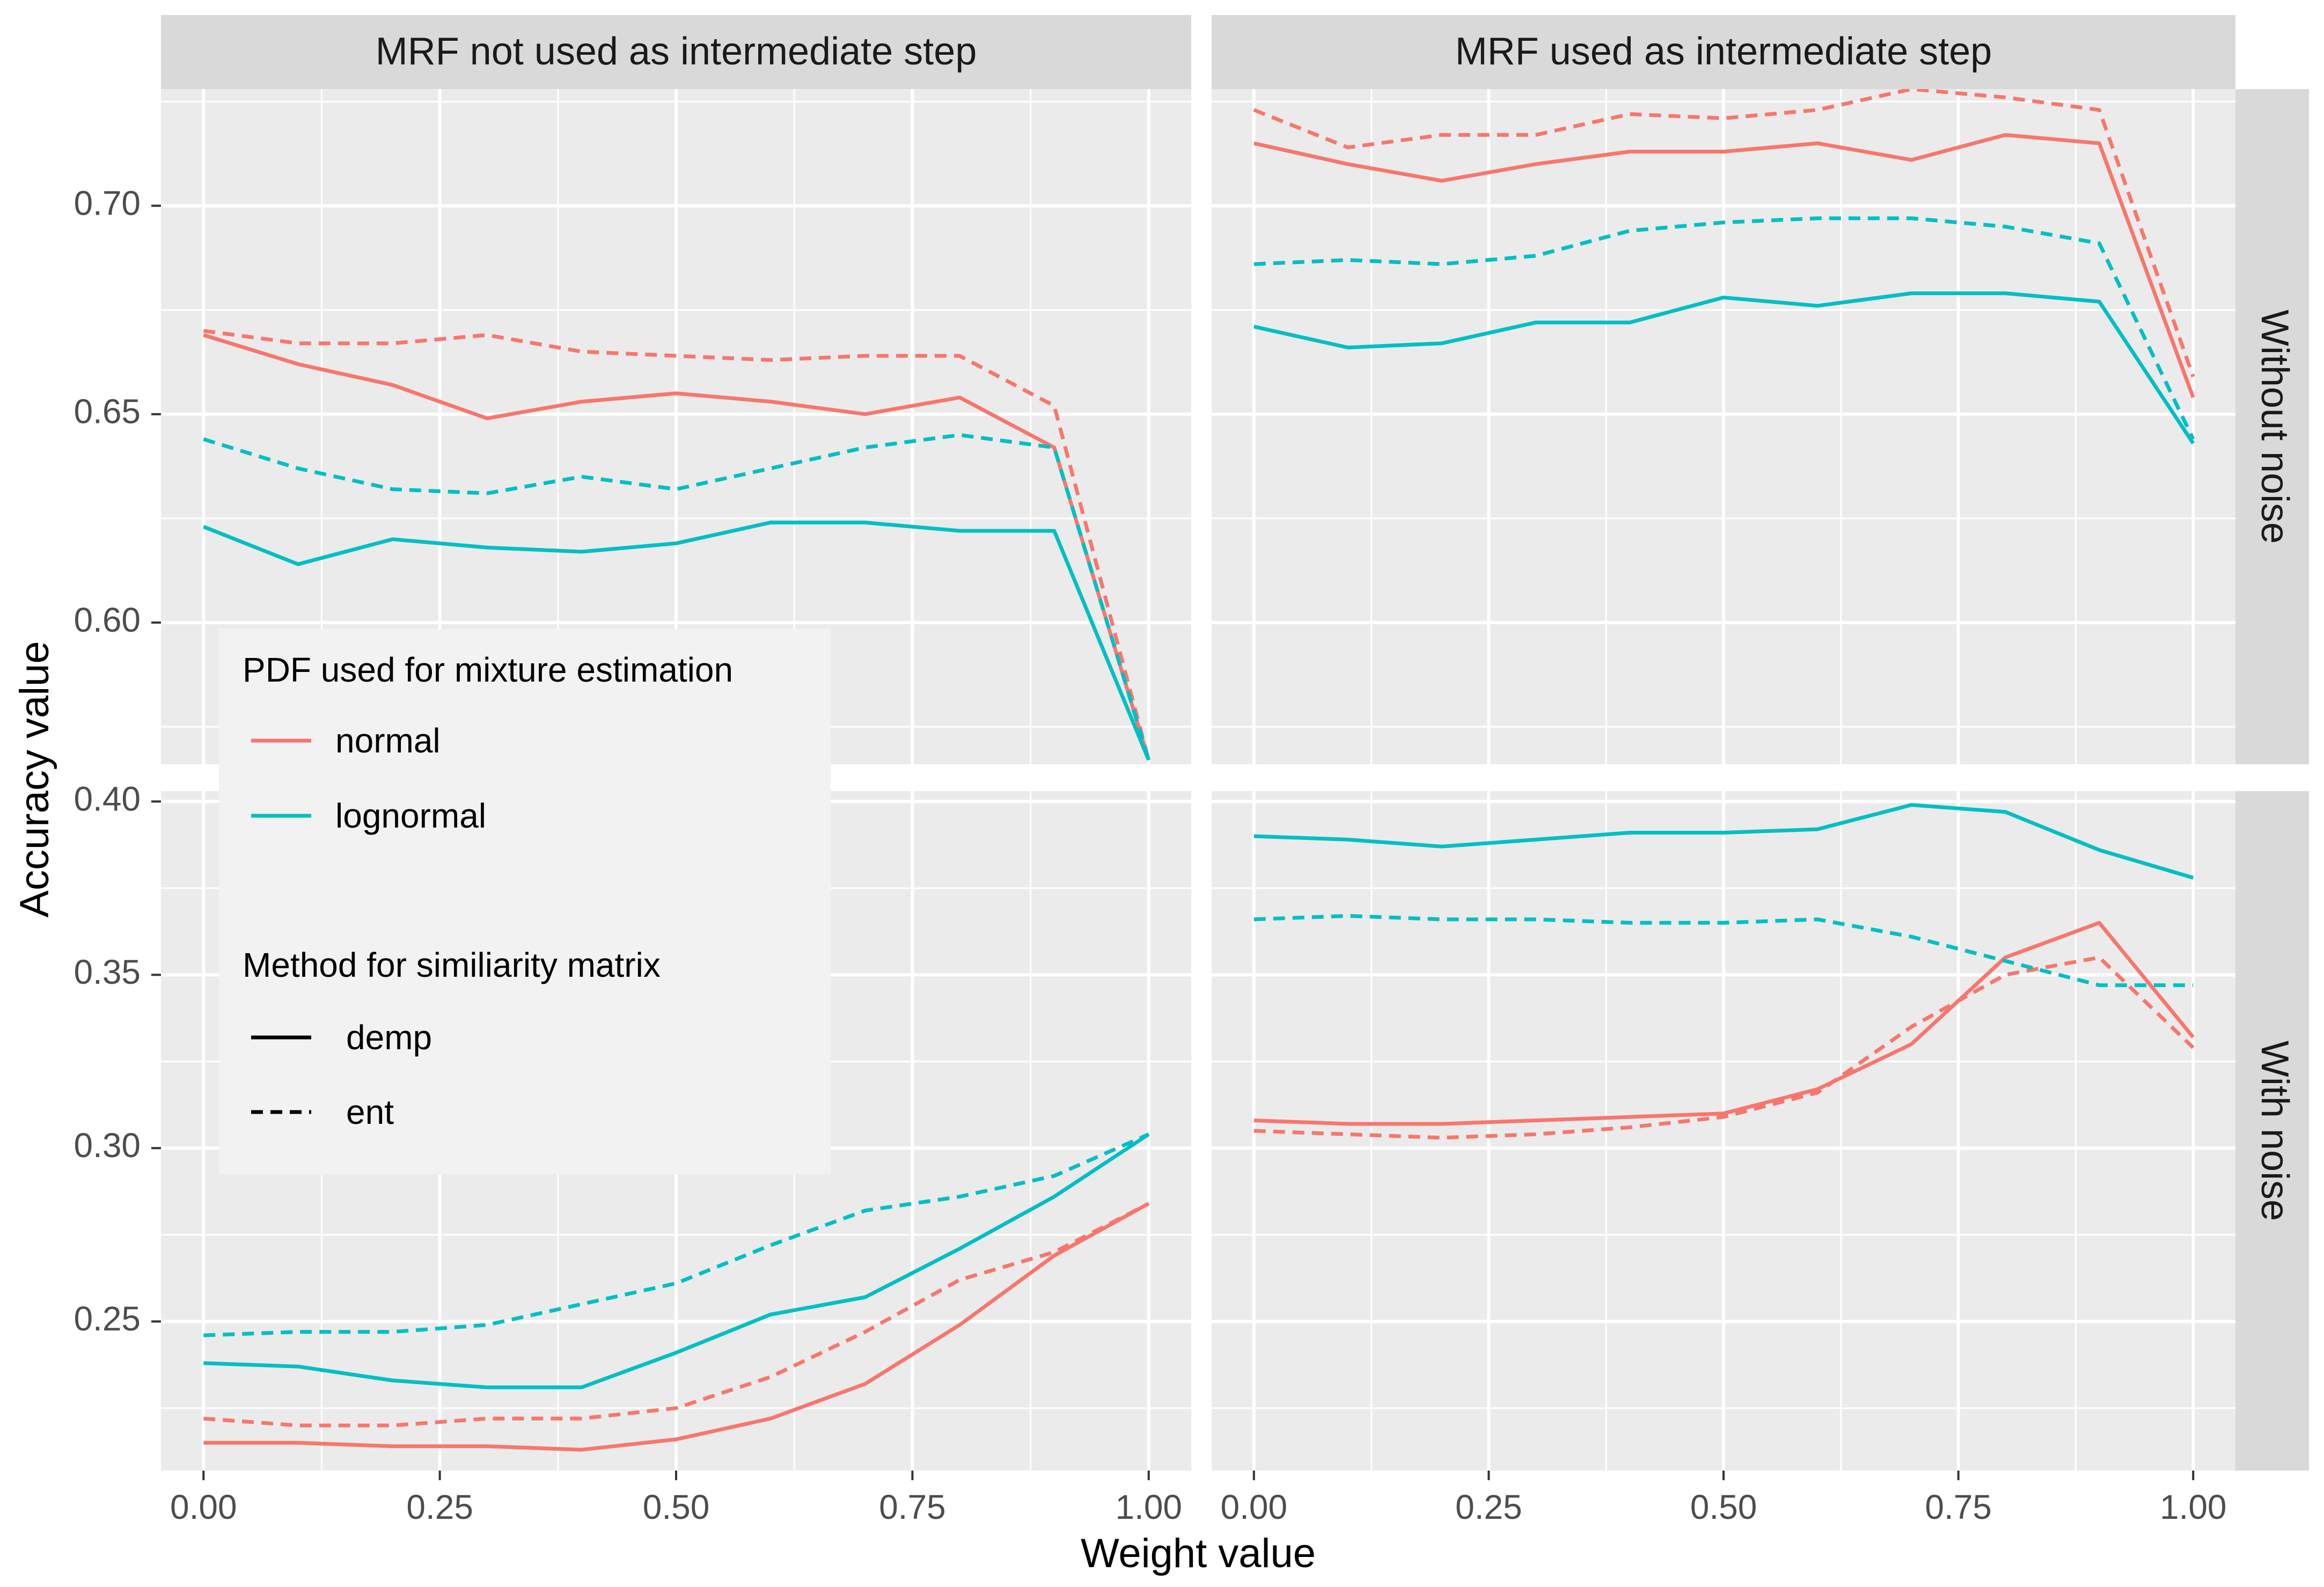 The height and width of the screenshot is (1587, 2324). What do you see at coordinates (107, 1145) in the screenshot?
I see `y-tick-label: 0.30` at bounding box center [107, 1145].